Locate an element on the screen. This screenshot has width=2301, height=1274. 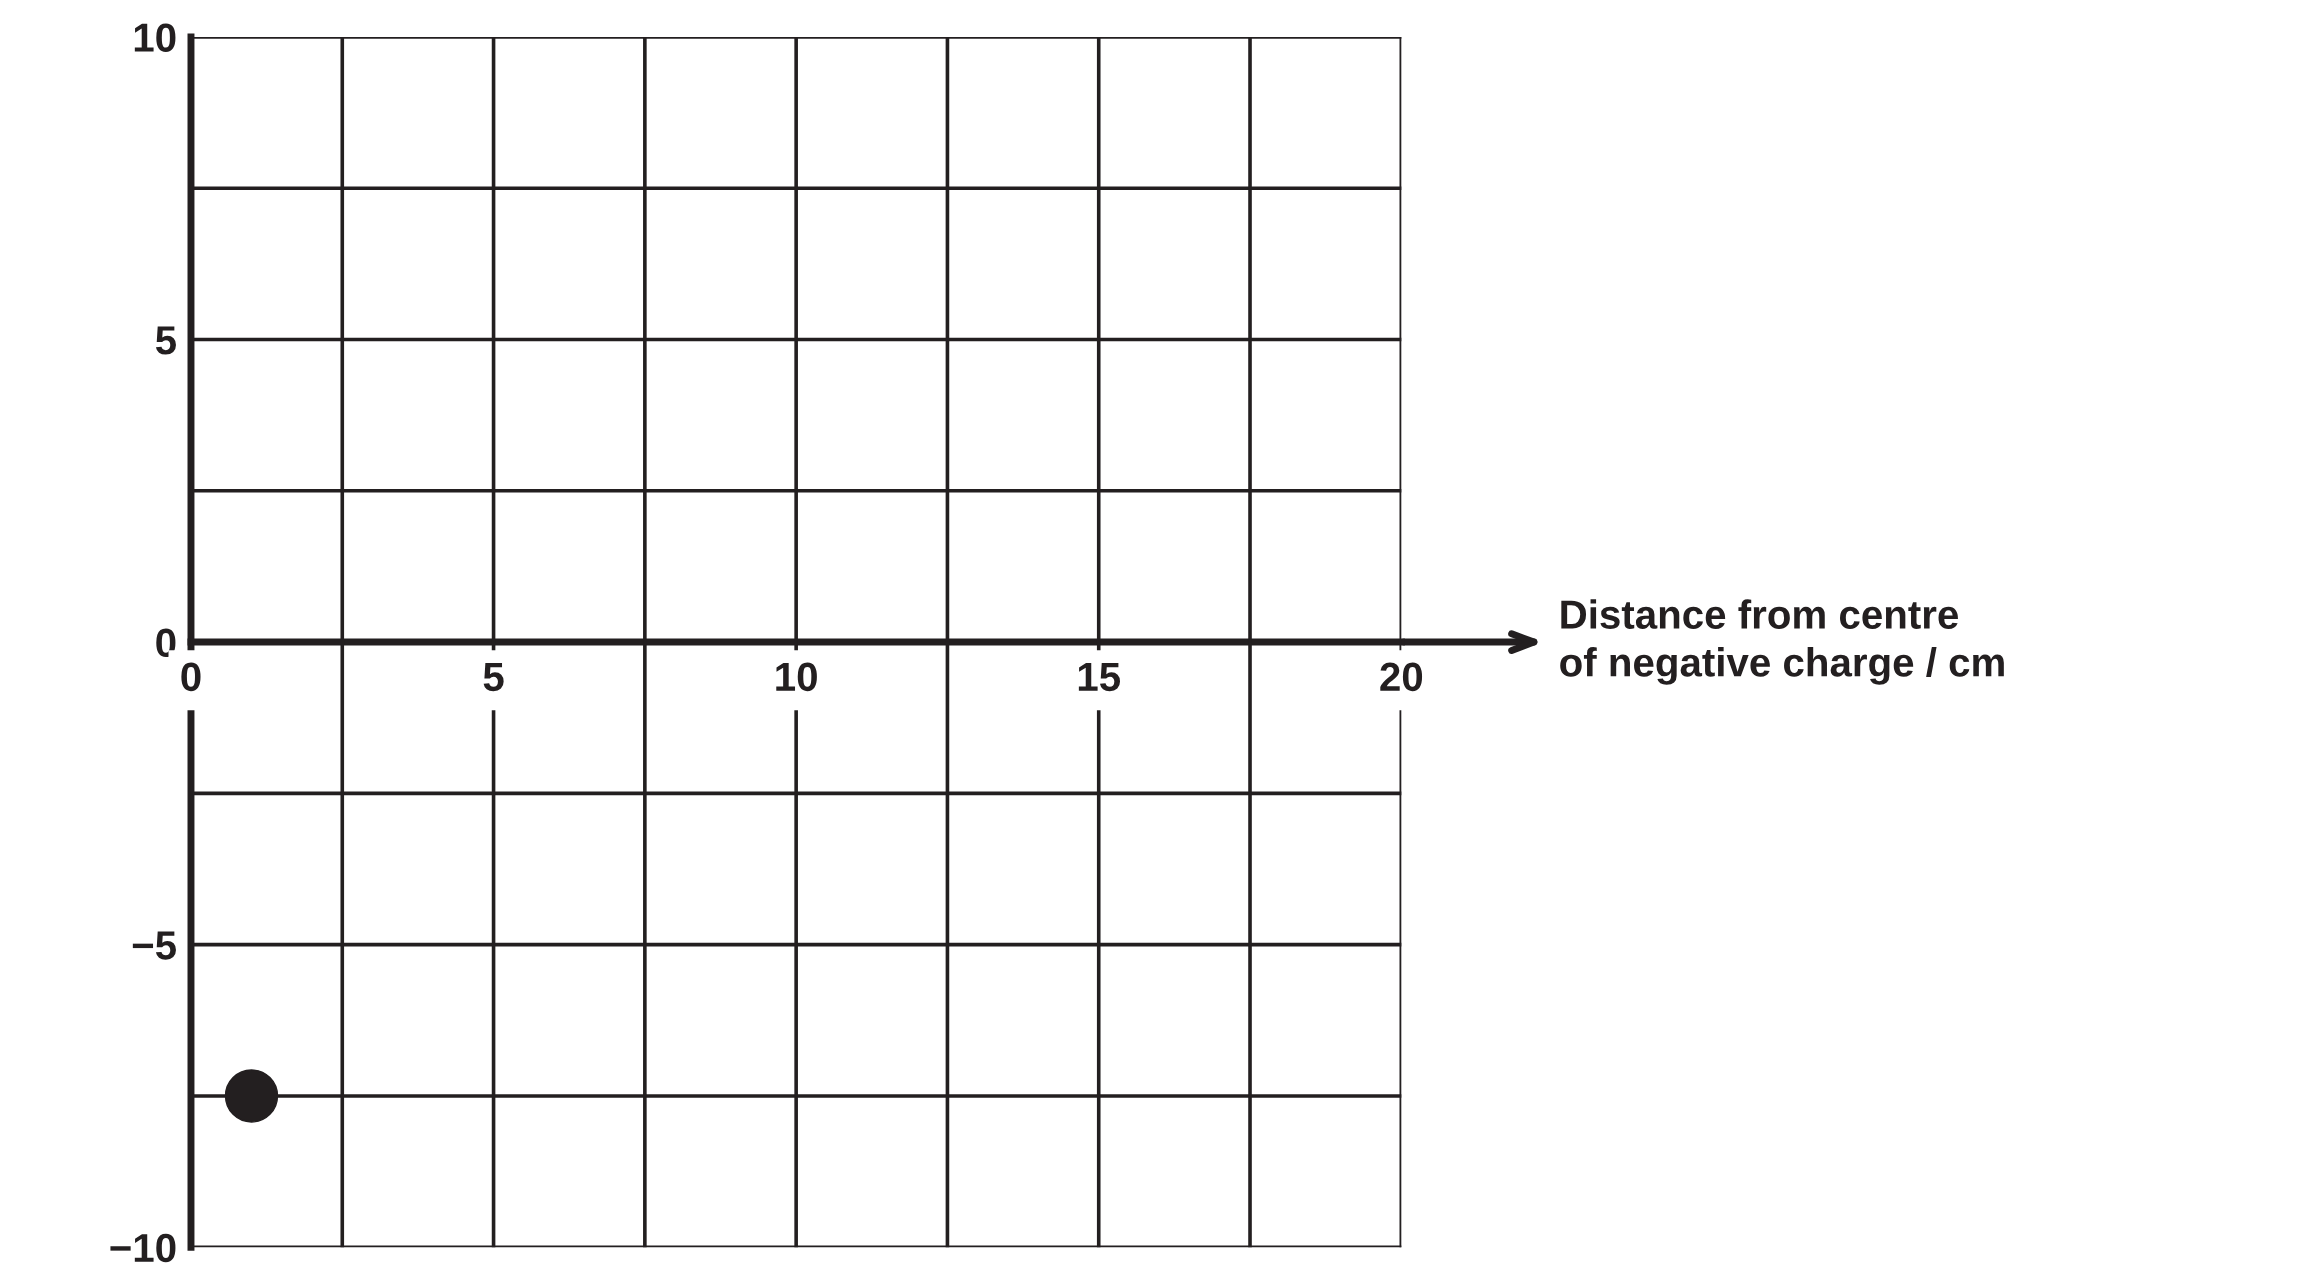
x-axis-title: Distance from centre of negative charge / cm is located at coordinates (1782, 642).